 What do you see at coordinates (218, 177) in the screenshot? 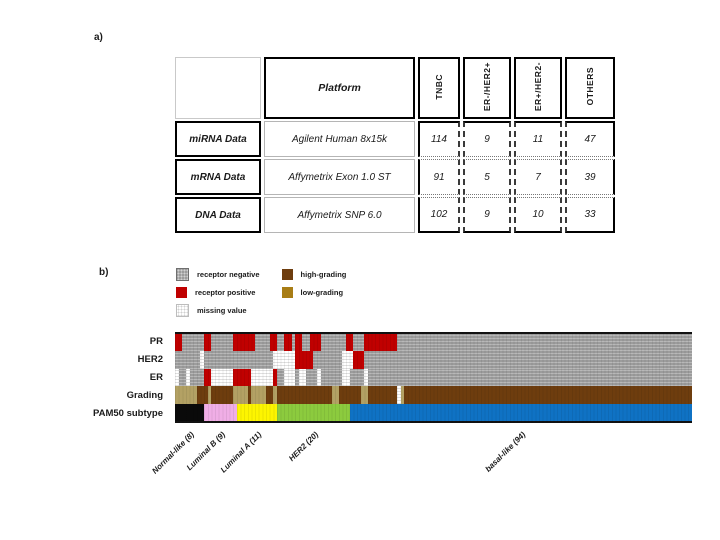
I see `row-label-mrna: mRNA Data` at bounding box center [218, 177].